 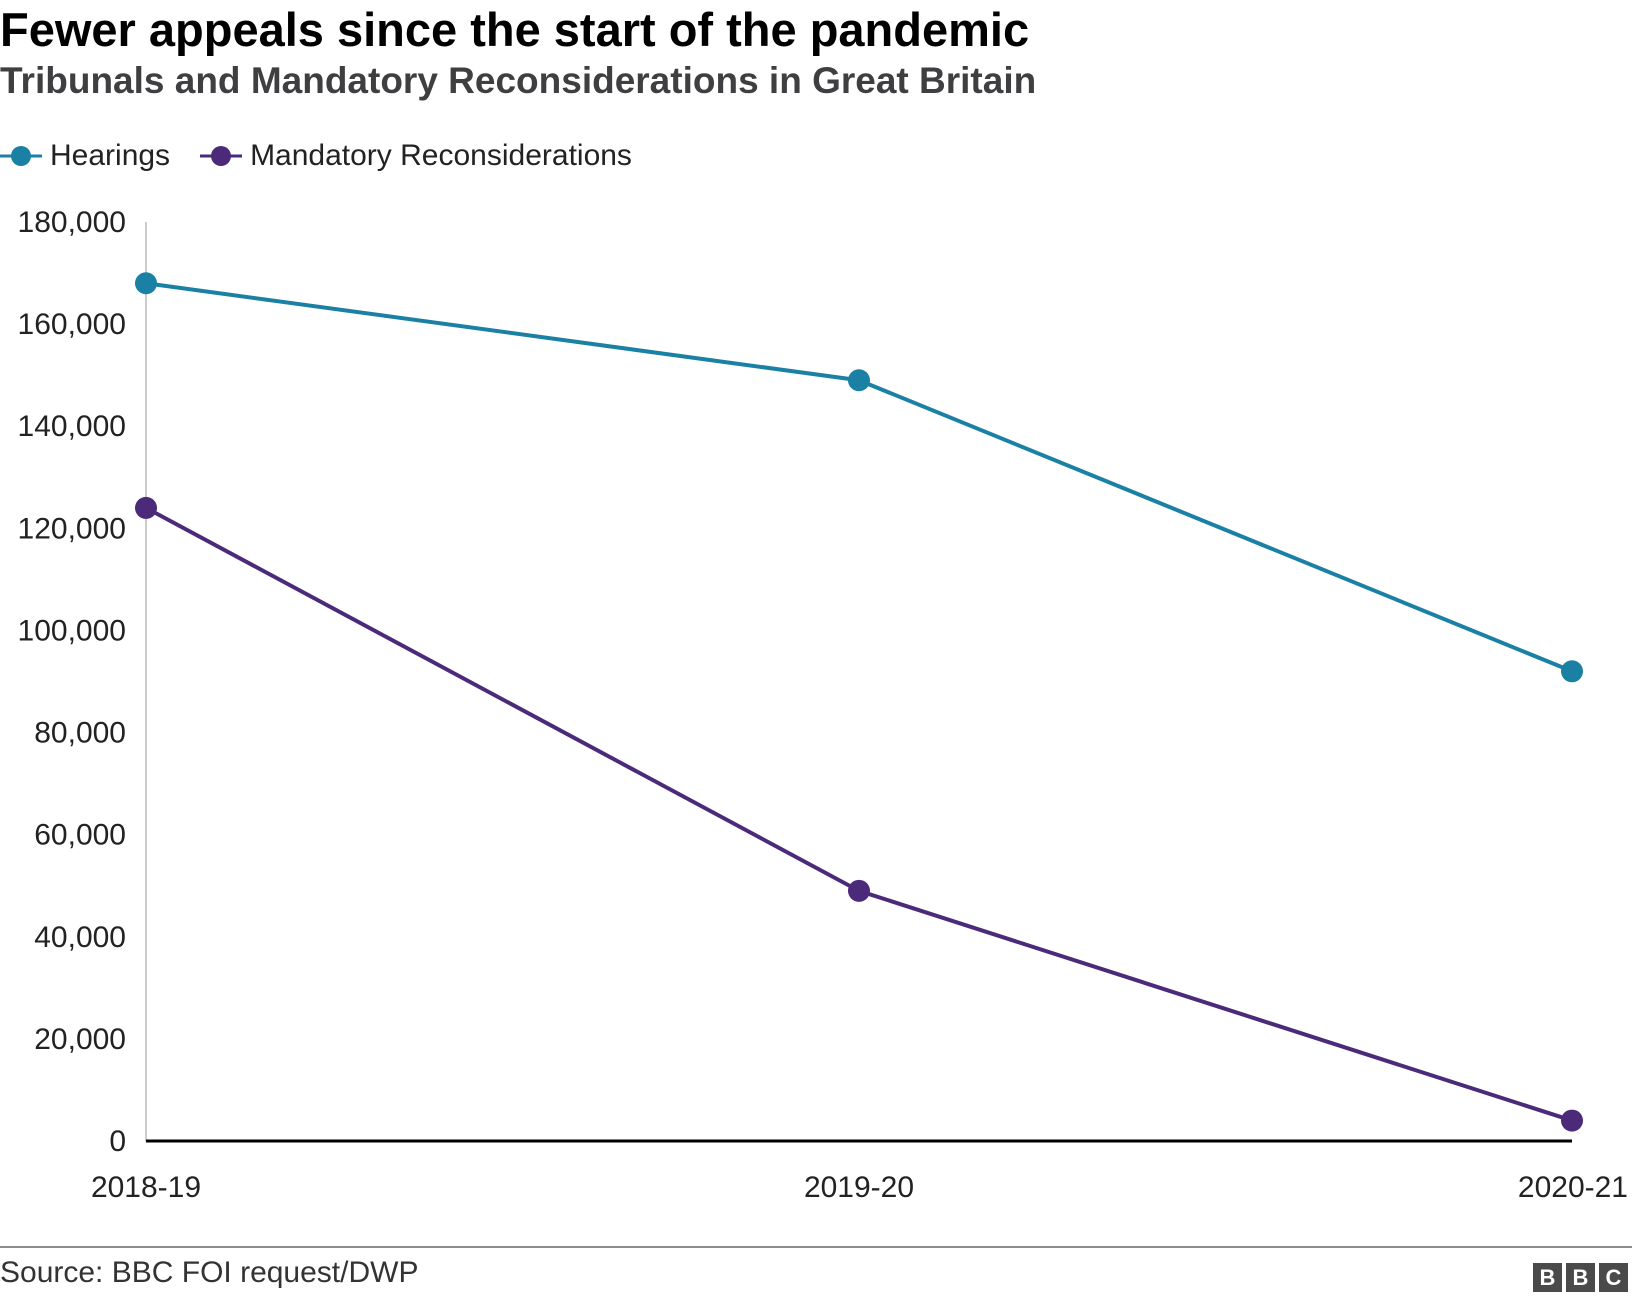 What do you see at coordinates (1573, 1187) in the screenshot?
I see `x-tick-label: 2020-21` at bounding box center [1573, 1187].